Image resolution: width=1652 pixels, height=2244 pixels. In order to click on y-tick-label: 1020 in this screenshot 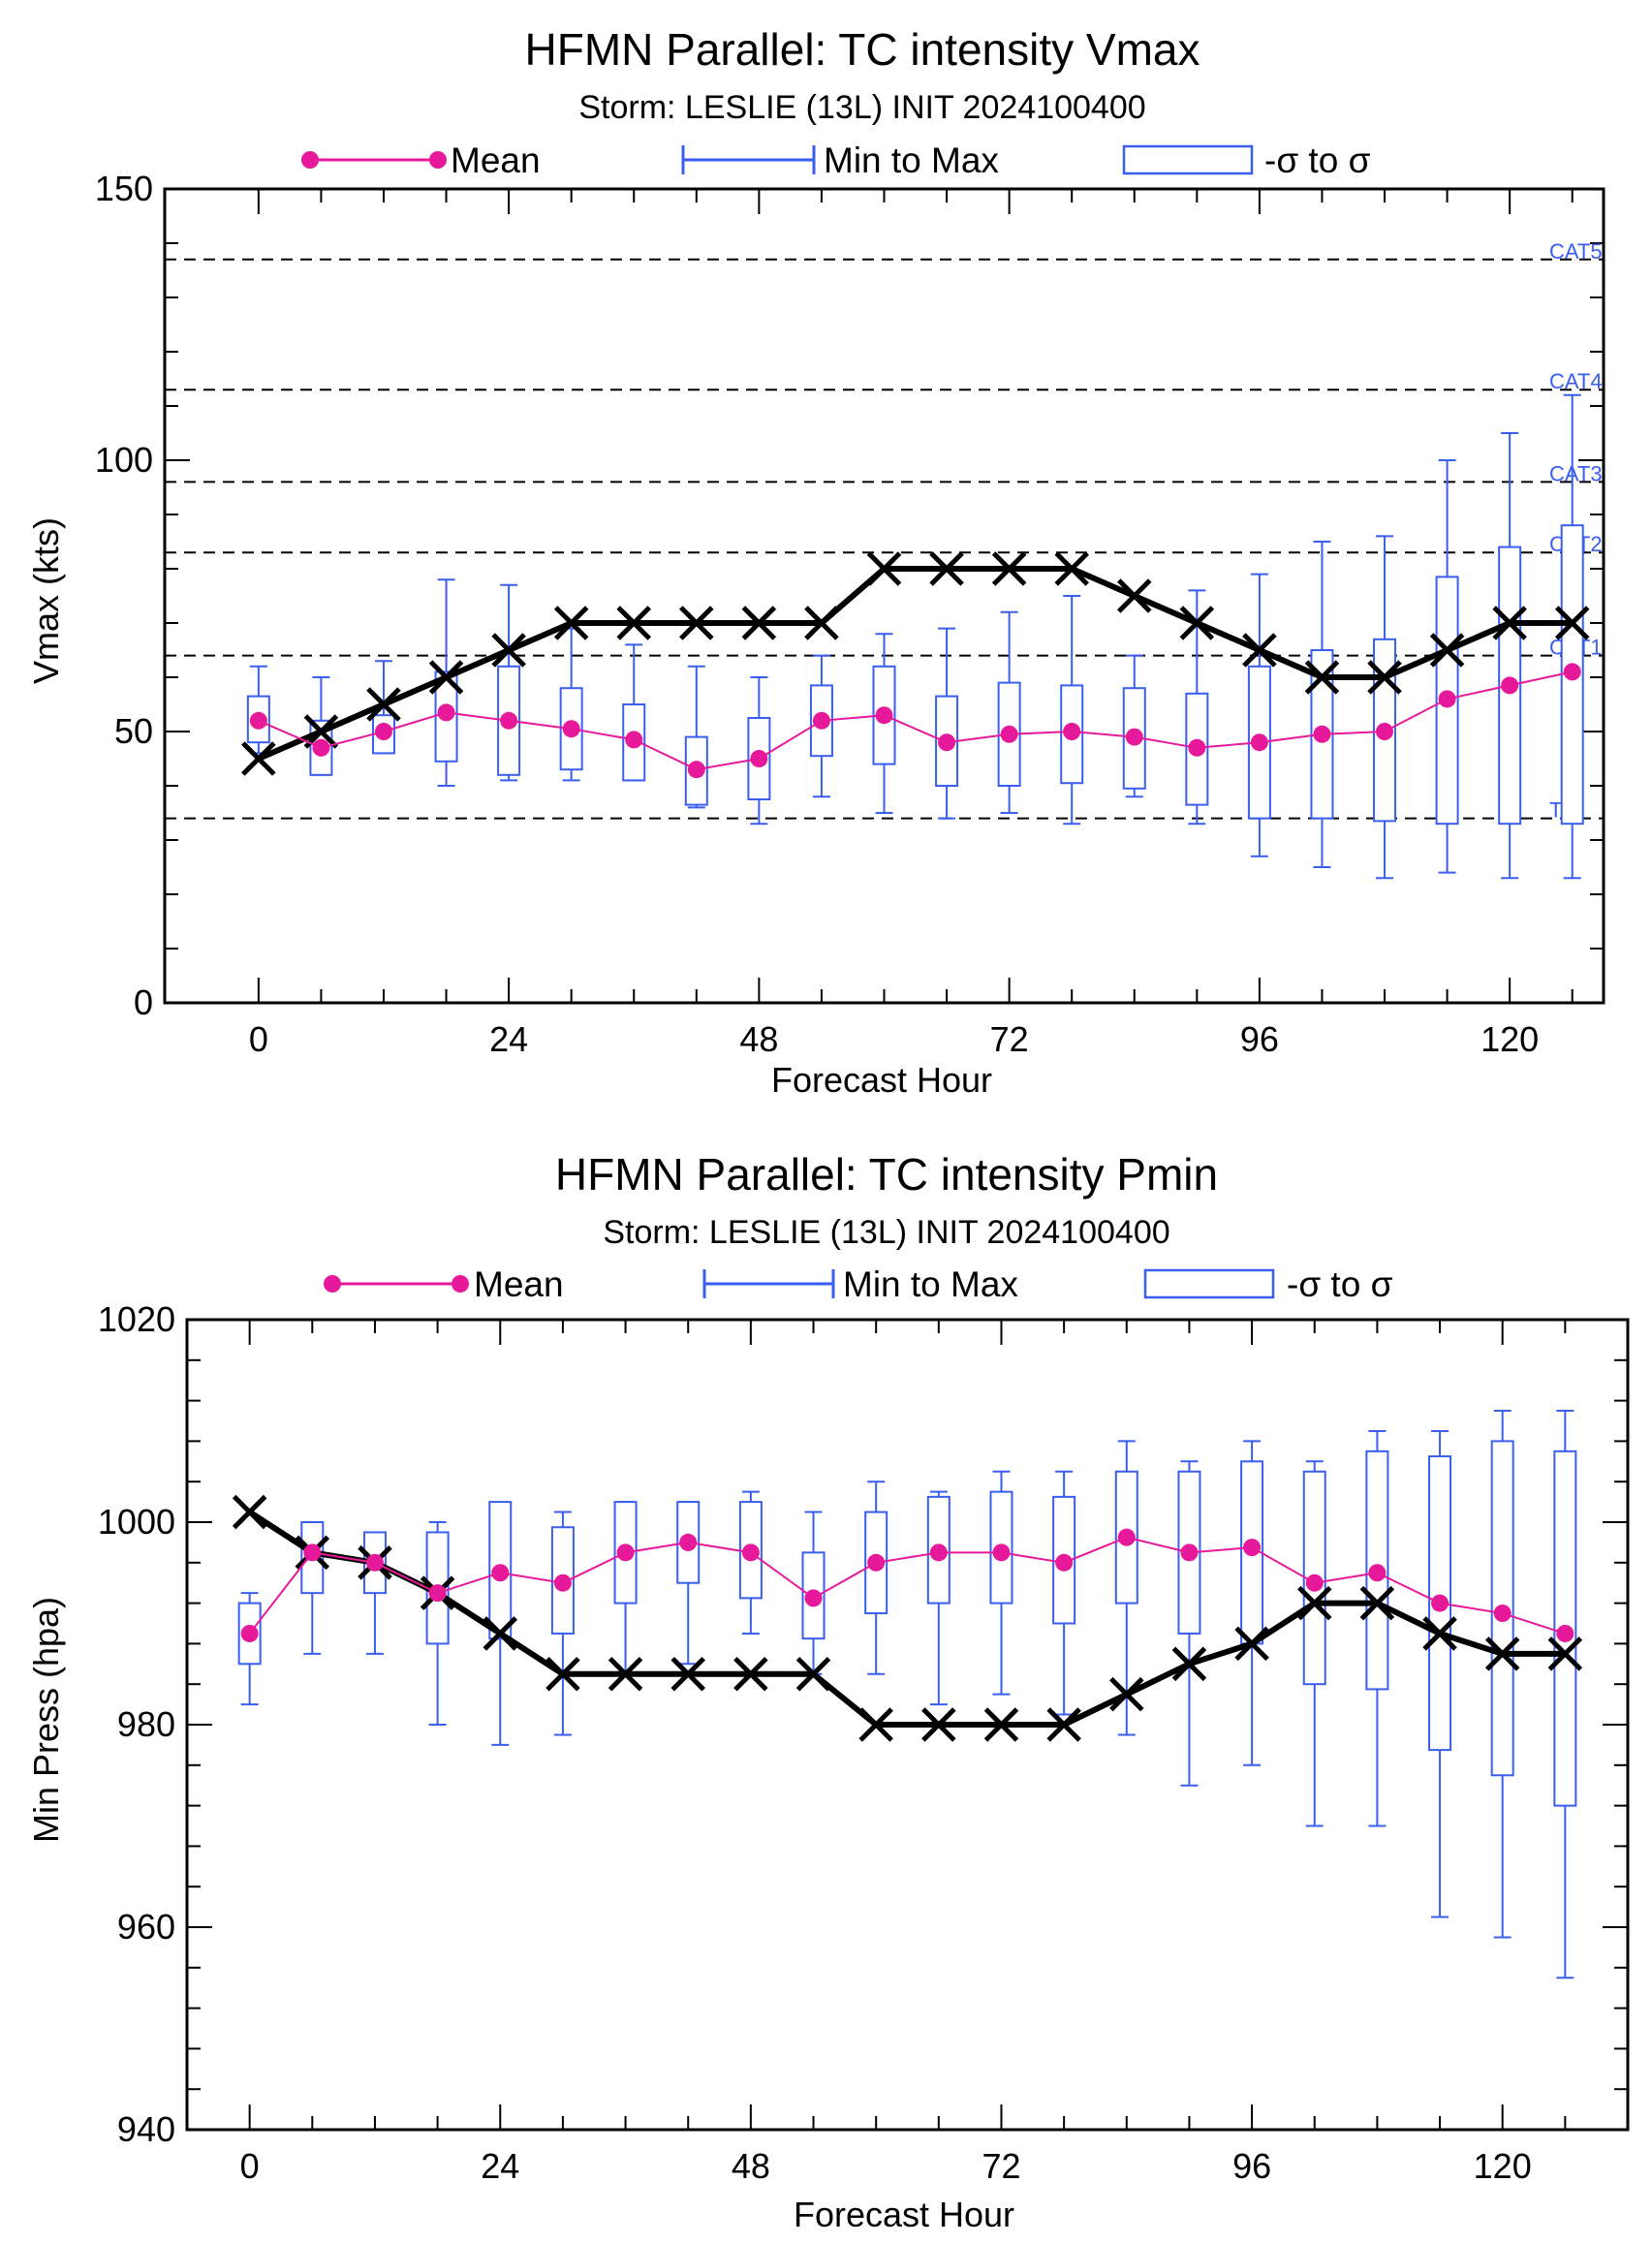, I will do `click(136, 1319)`.